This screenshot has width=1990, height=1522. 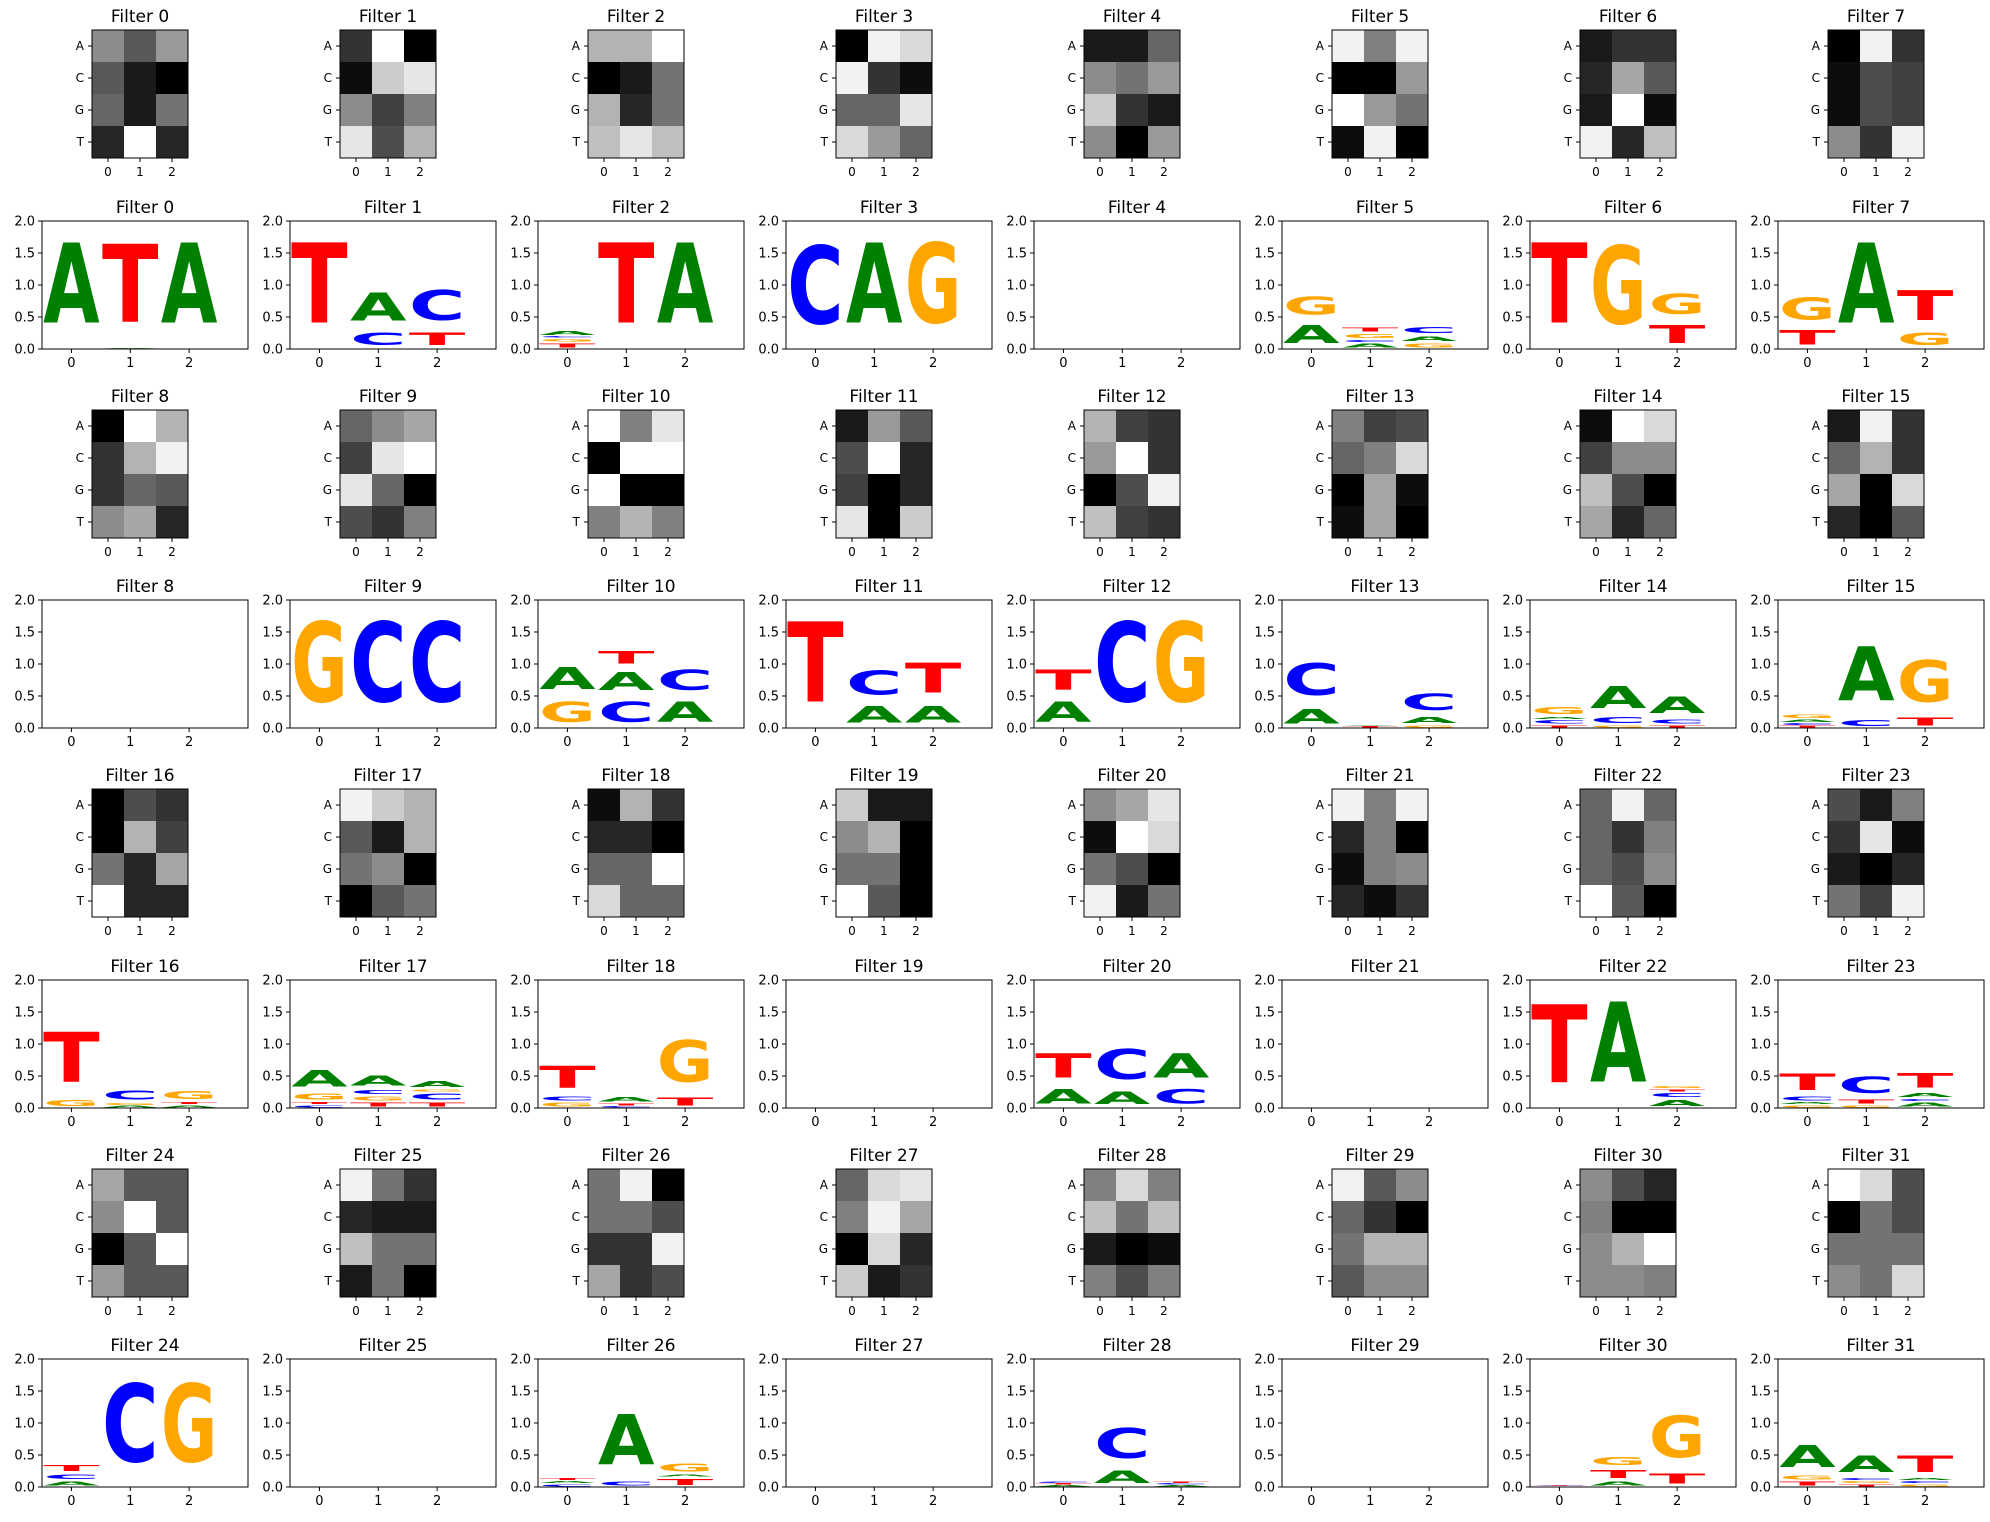 I want to click on heatmap-title: Filter 28, so click(x=1131, y=1156).